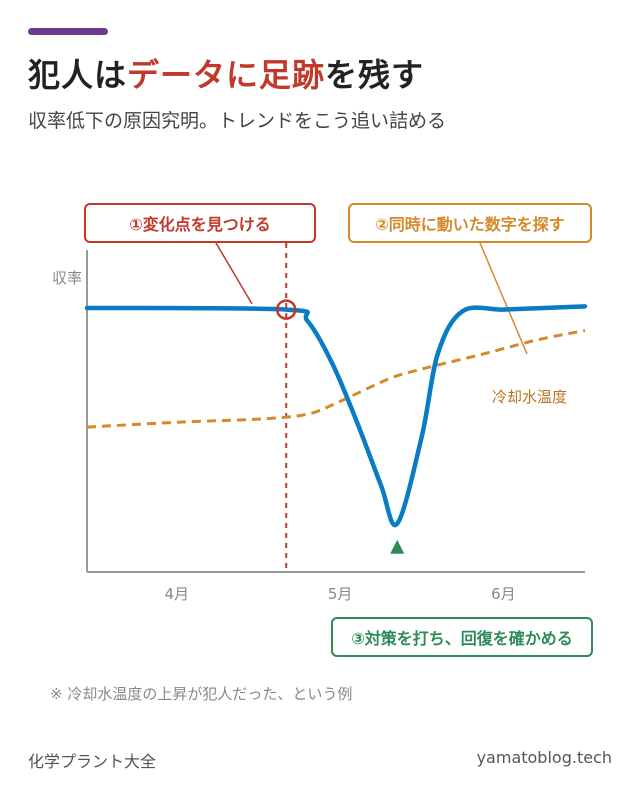 The height and width of the screenshot is (800, 640). Describe the element at coordinates (177, 594) in the screenshot. I see `x-tick-label: 4月` at that location.